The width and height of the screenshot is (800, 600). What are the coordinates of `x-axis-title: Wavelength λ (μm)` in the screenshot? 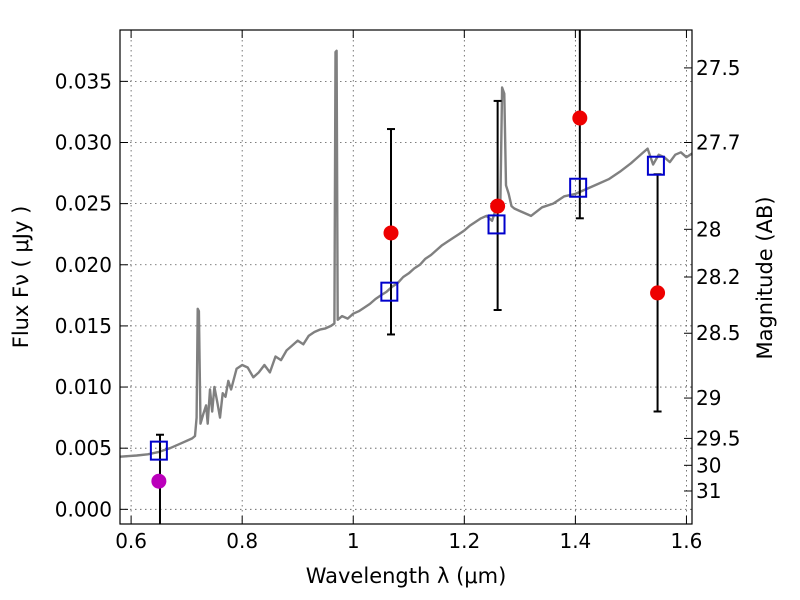 It's located at (406, 576).